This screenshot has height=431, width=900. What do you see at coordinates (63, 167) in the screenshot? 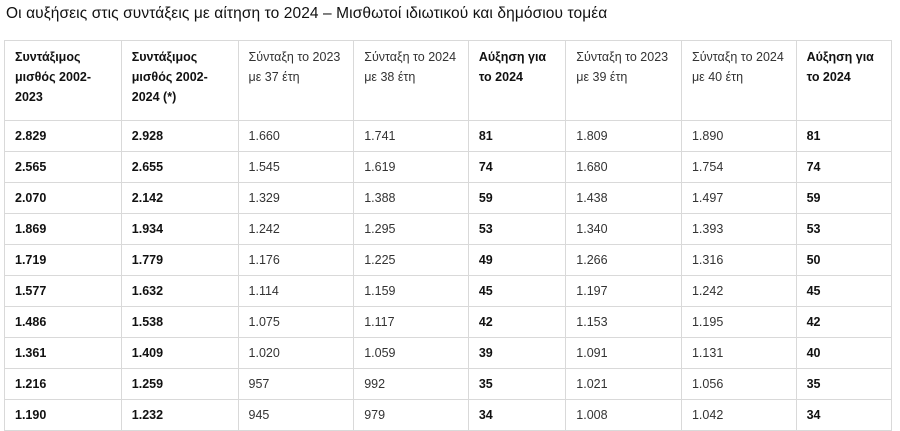
I see `cell-pensionable-salary-2002-2023: 2.565` at bounding box center [63, 167].